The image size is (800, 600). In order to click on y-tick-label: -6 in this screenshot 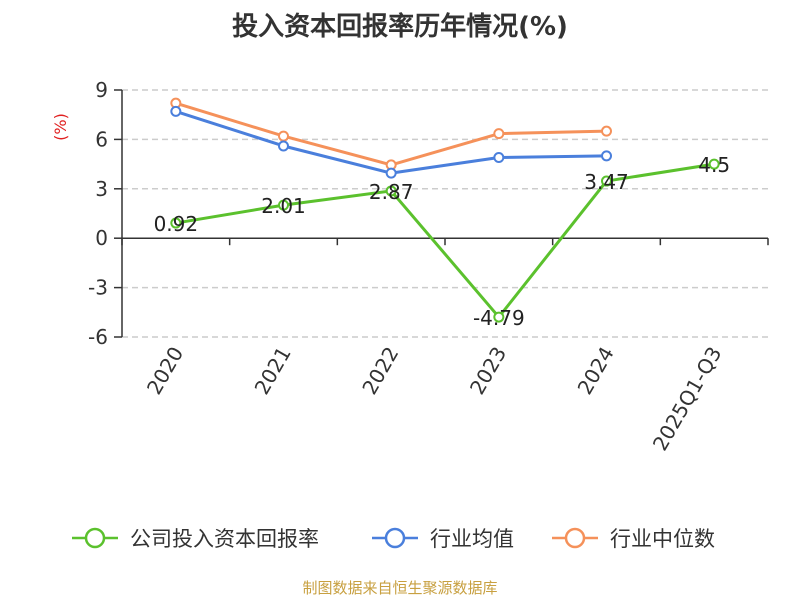, I will do `click(98, 337)`.